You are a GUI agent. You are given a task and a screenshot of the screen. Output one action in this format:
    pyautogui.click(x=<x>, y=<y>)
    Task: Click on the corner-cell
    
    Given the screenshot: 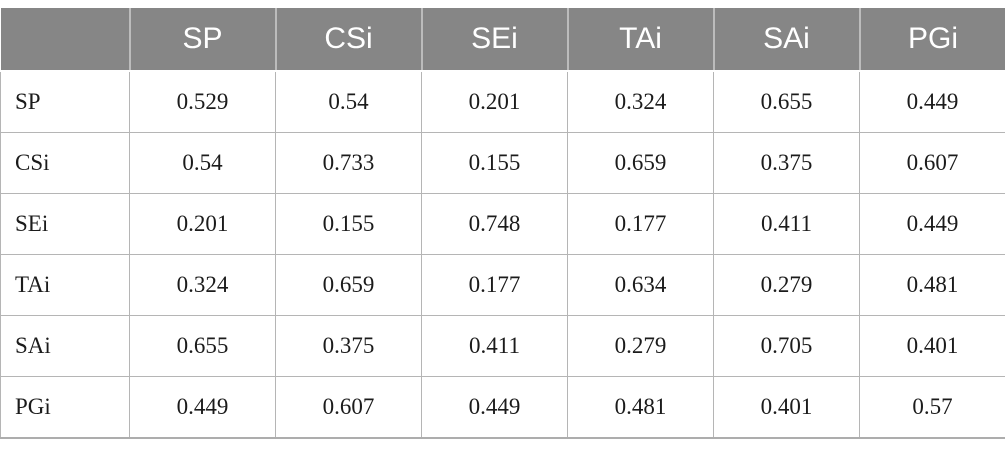 What is the action you would take?
    pyautogui.click(x=65, y=40)
    